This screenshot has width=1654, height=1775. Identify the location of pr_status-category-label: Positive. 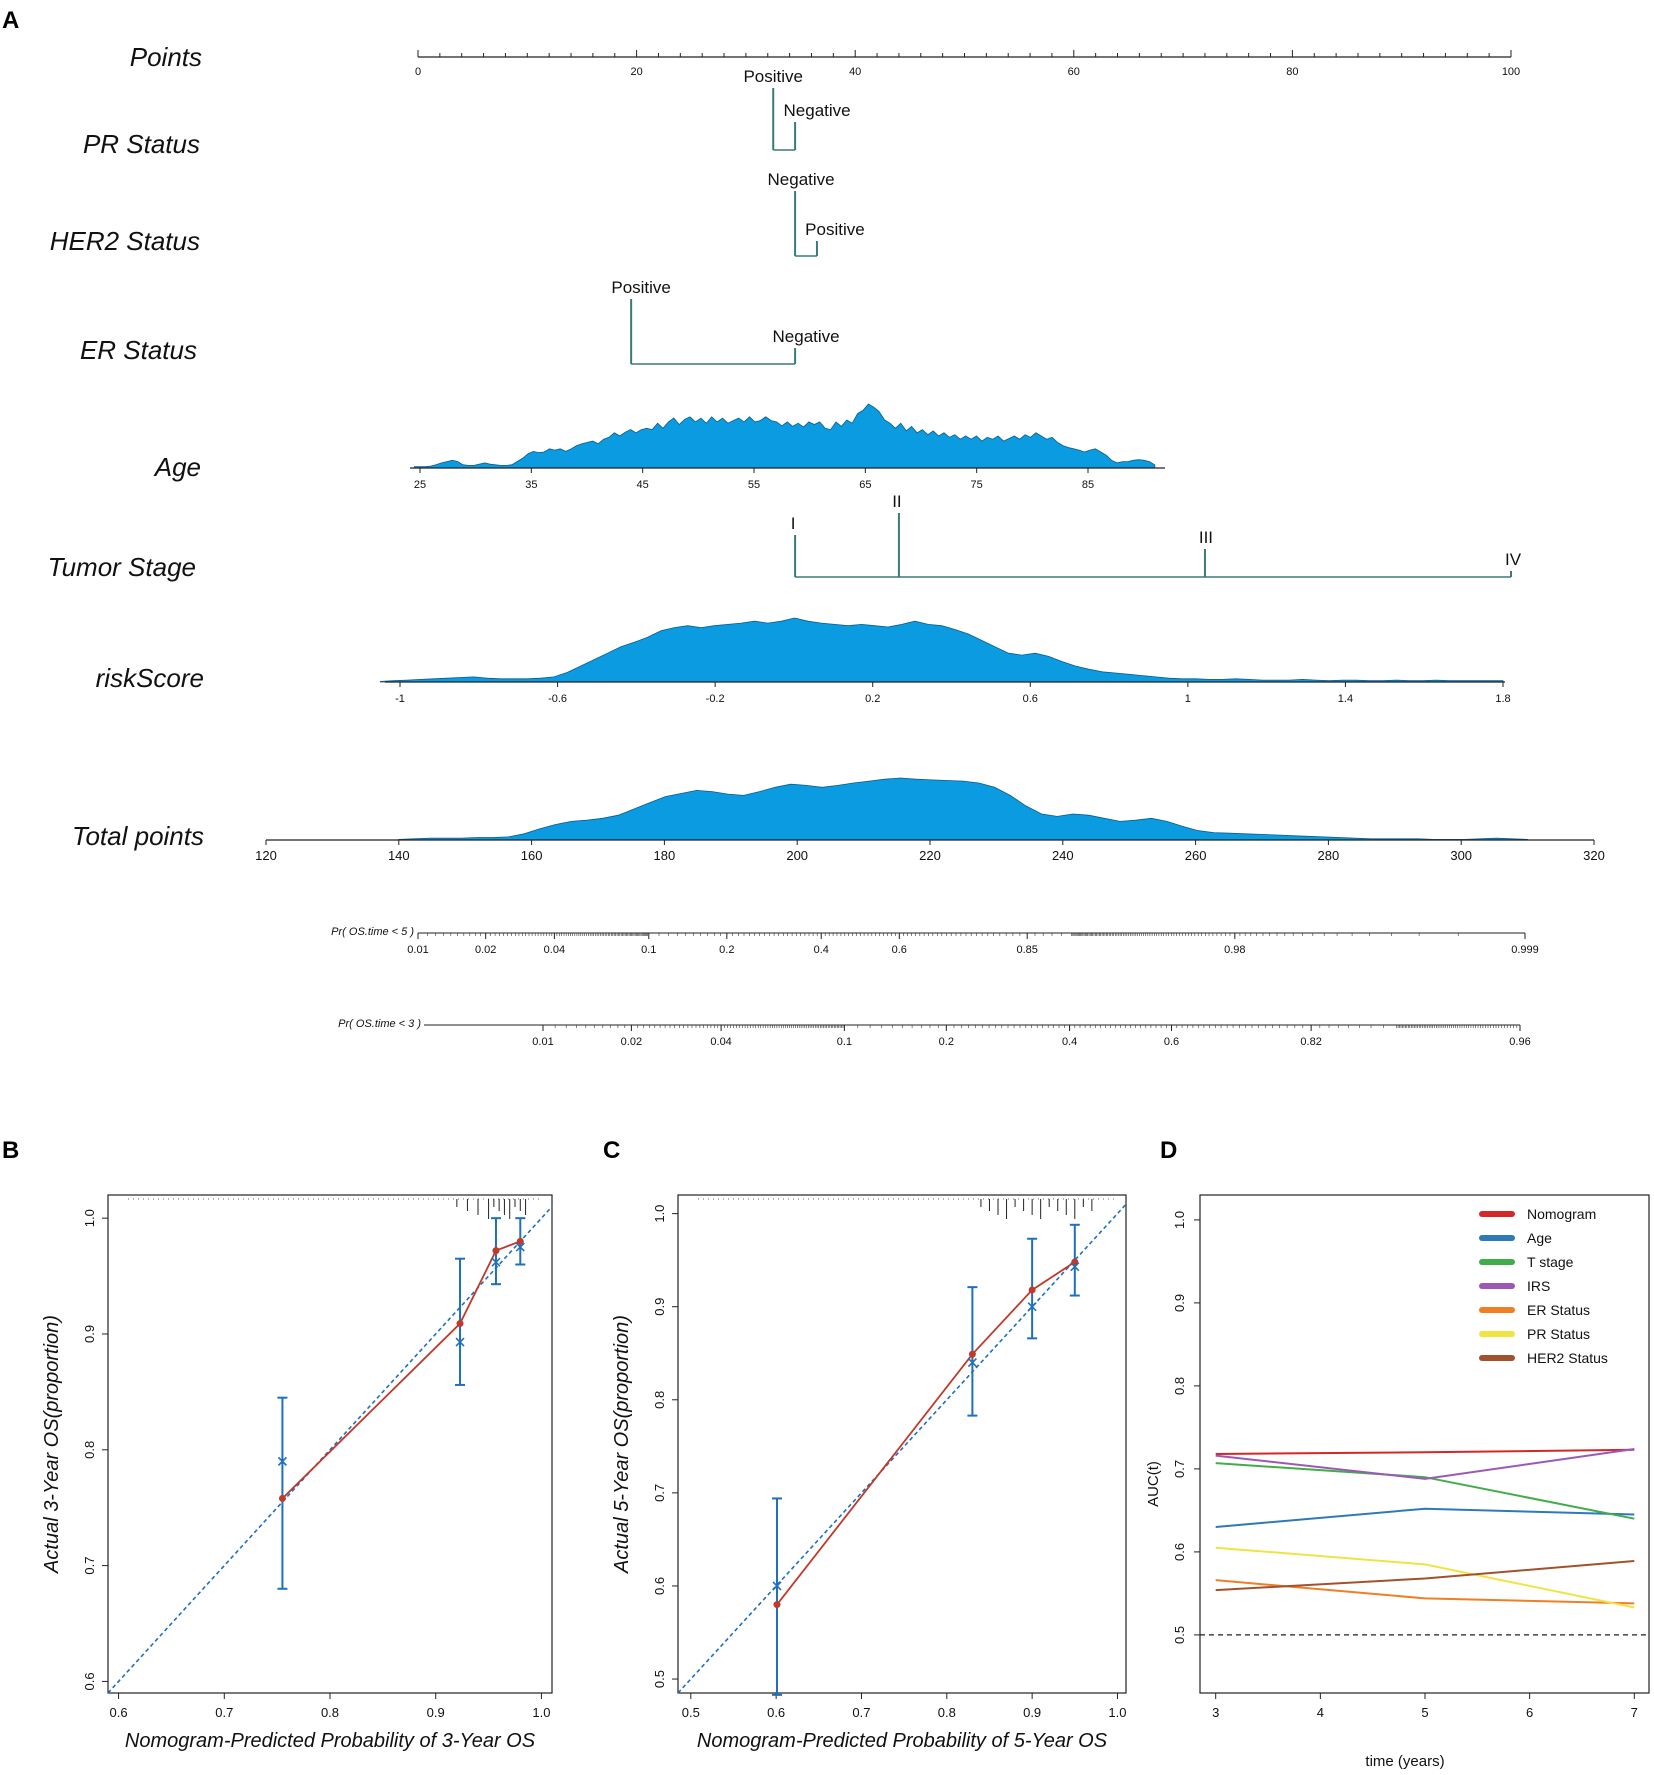
(773, 76).